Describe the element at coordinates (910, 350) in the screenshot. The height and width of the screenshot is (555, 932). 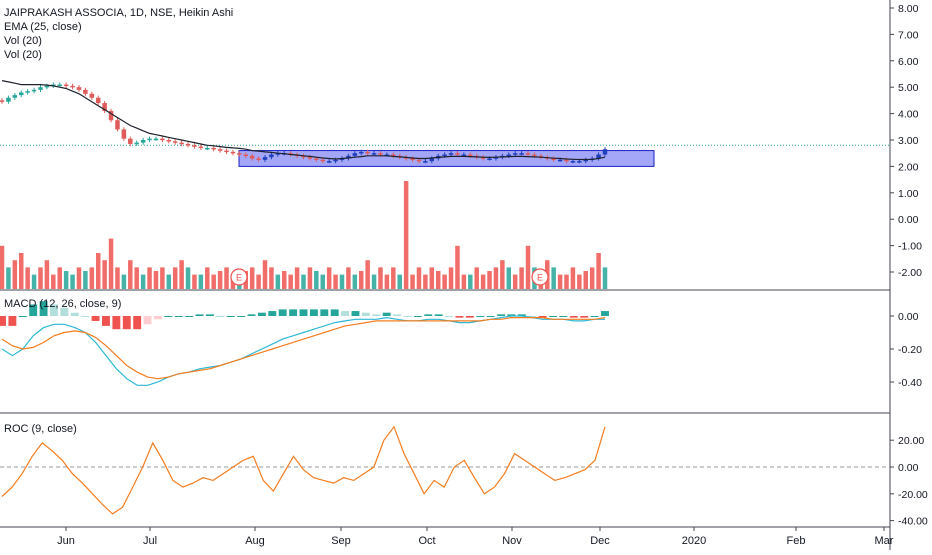
I see `macd-tick-label: -0.20` at that location.